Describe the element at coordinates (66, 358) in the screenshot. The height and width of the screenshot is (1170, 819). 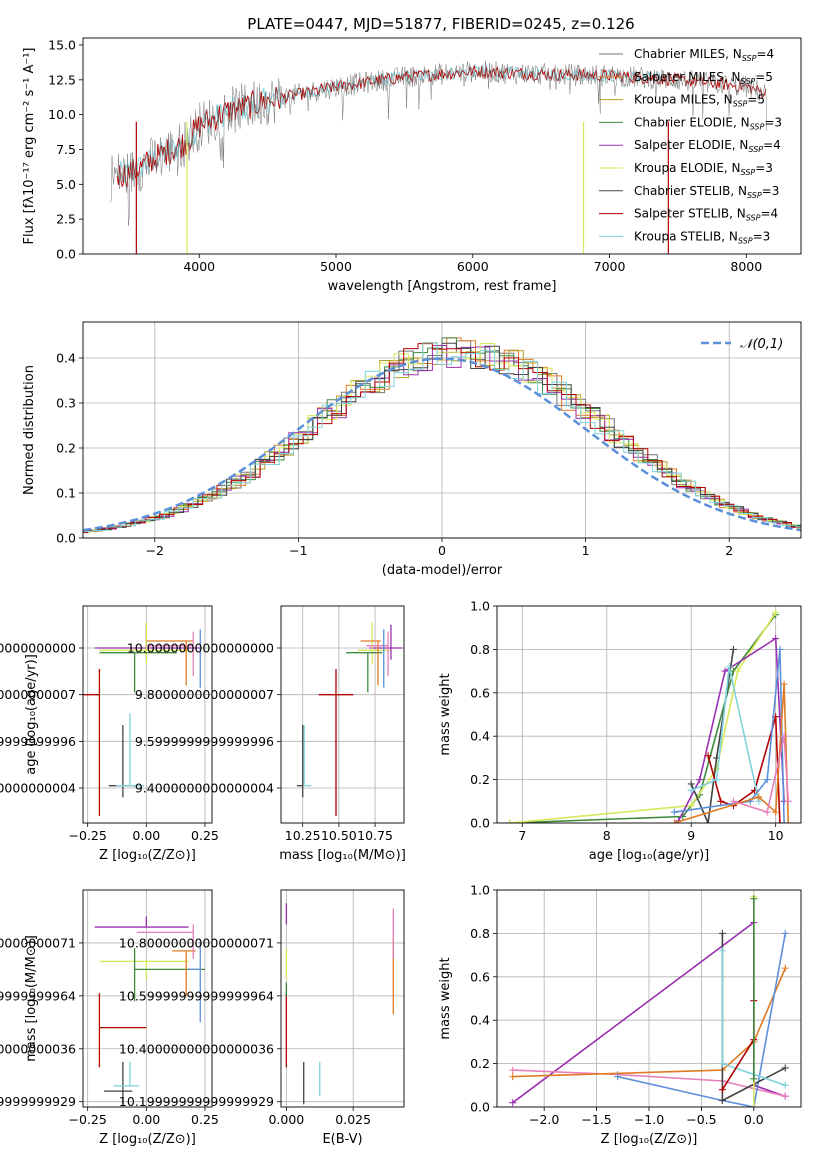
I see `residuals-ytick-label: 0.4` at that location.